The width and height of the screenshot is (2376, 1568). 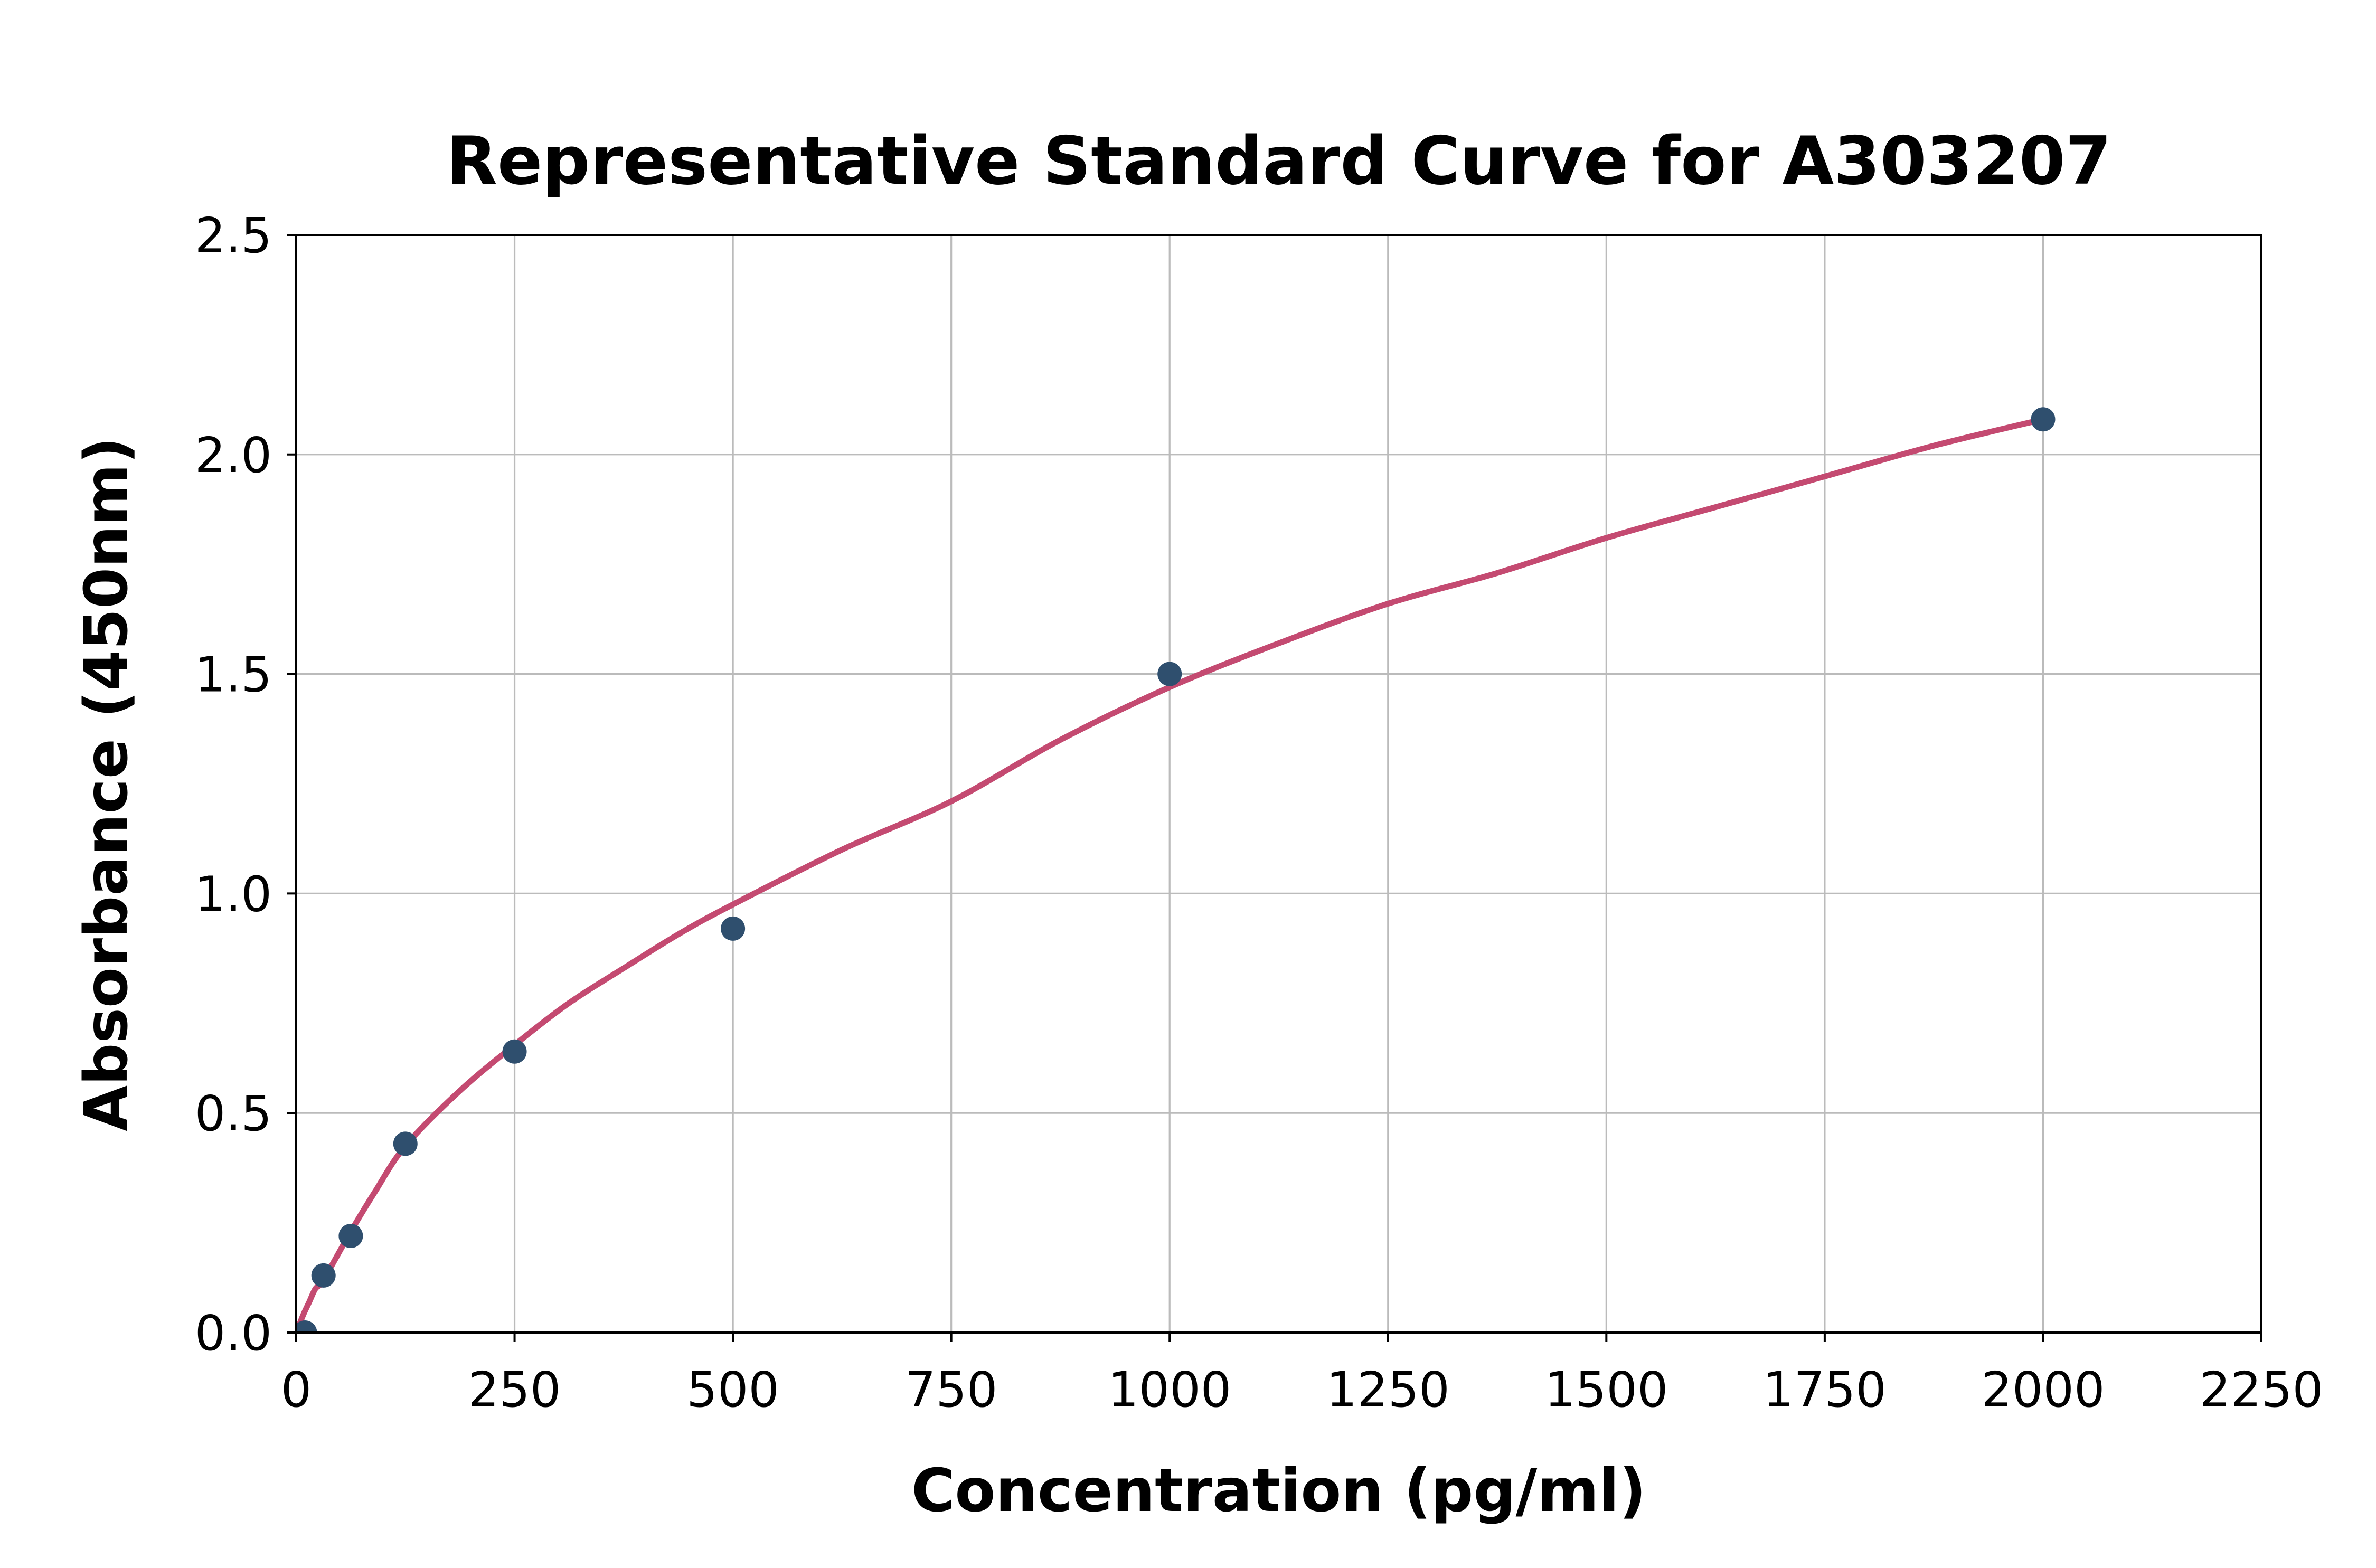 What do you see at coordinates (952, 1390) in the screenshot?
I see `x-tick-label: 750` at bounding box center [952, 1390].